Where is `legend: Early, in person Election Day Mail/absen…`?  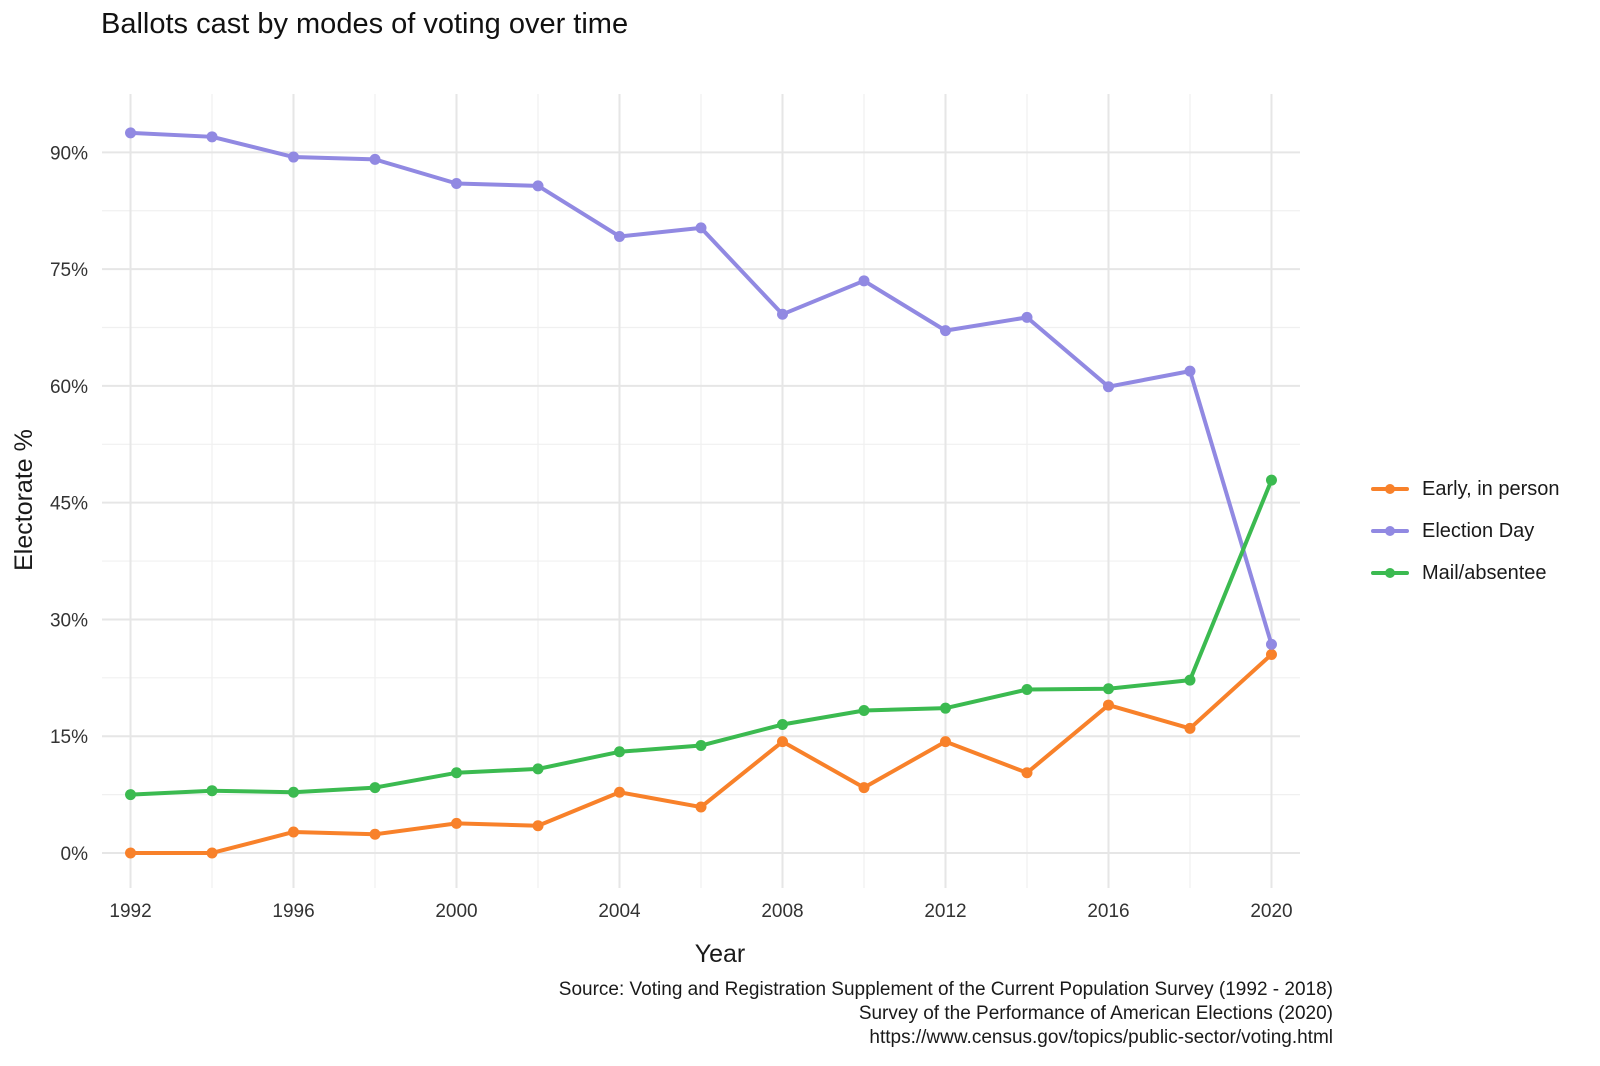 legend: Early, in person Election Day Mail/absen… is located at coordinates (1463, 531).